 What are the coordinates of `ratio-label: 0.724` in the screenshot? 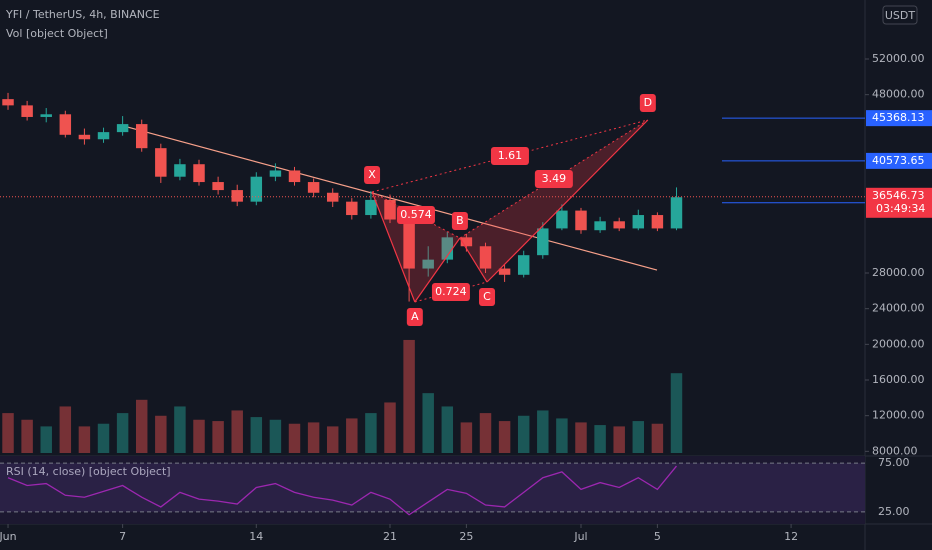 It's located at (451, 291).